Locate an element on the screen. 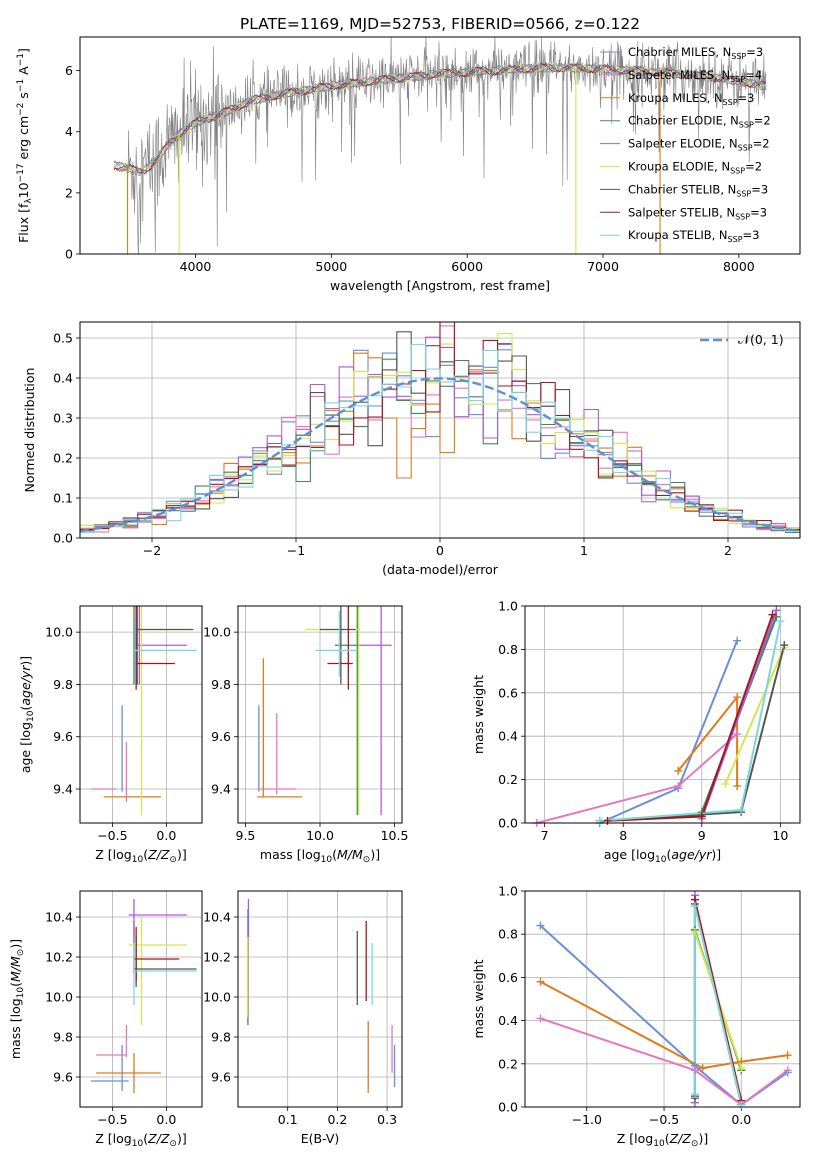  y-tick-label: 9.8 is located at coordinates (63, 1037).